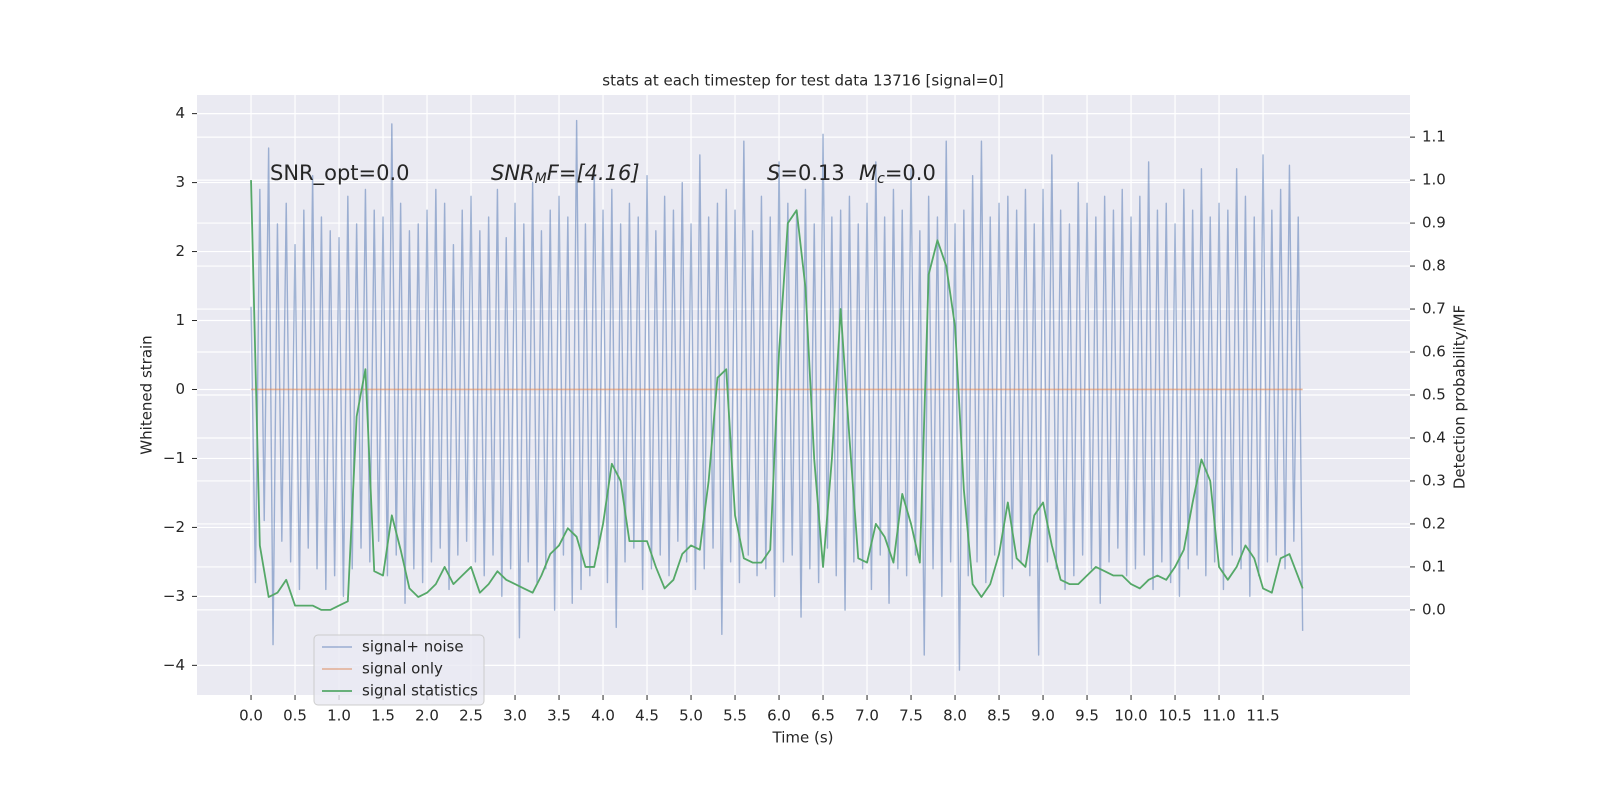 The image size is (1600, 800). What do you see at coordinates (955, 716) in the screenshot?
I see `x-tick-label: 8.0` at bounding box center [955, 716].